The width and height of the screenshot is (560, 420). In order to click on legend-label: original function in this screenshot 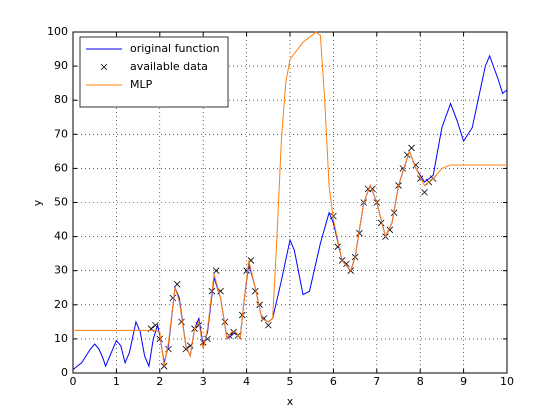, I will do `click(175, 48)`.